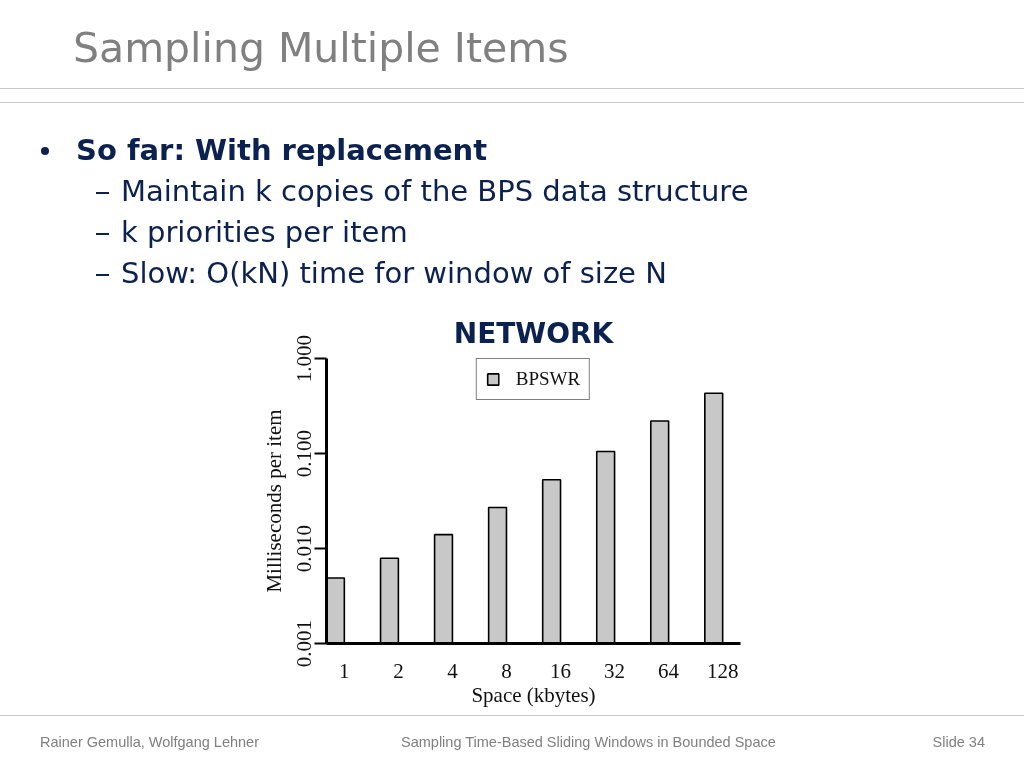 Image resolution: width=1024 pixels, height=768 pixels. I want to click on text: Slide 34, so click(958, 742).